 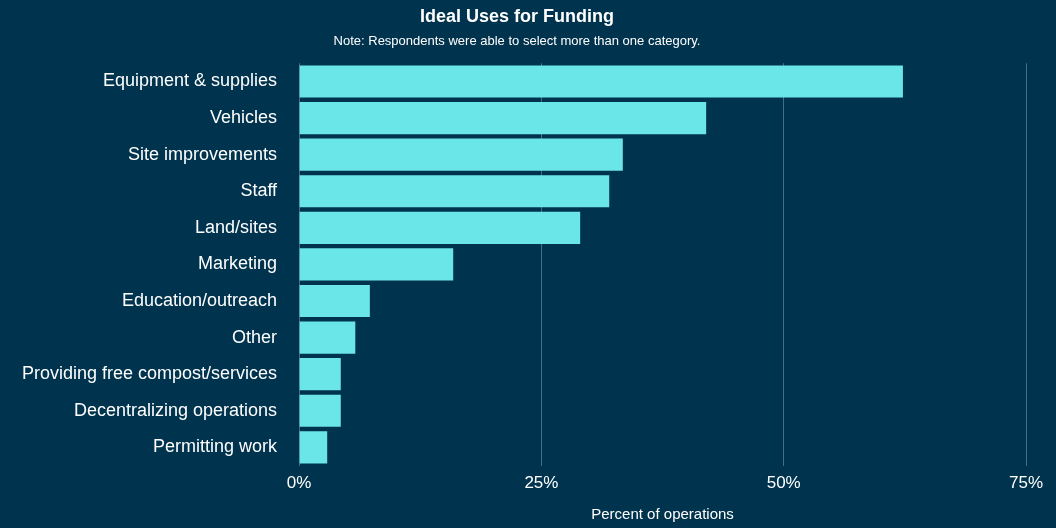 What do you see at coordinates (255, 336) in the screenshot?
I see `y-tick-label: Other` at bounding box center [255, 336].